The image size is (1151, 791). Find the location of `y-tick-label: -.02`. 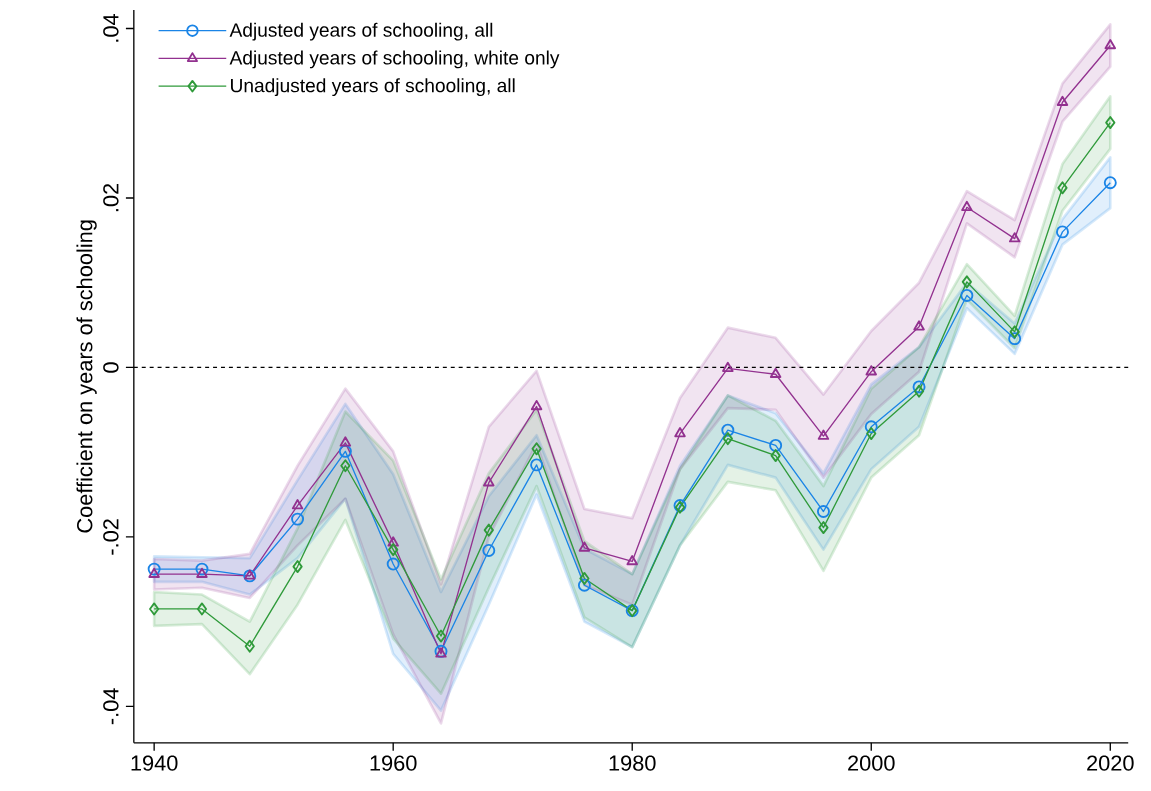

y-tick-label: -.02 is located at coordinates (111, 537).